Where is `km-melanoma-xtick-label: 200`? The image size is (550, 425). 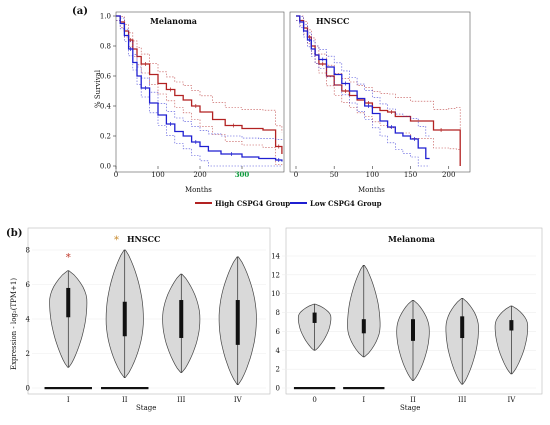
km-melanoma-xtick-label: 200 is located at coordinates (199, 175).